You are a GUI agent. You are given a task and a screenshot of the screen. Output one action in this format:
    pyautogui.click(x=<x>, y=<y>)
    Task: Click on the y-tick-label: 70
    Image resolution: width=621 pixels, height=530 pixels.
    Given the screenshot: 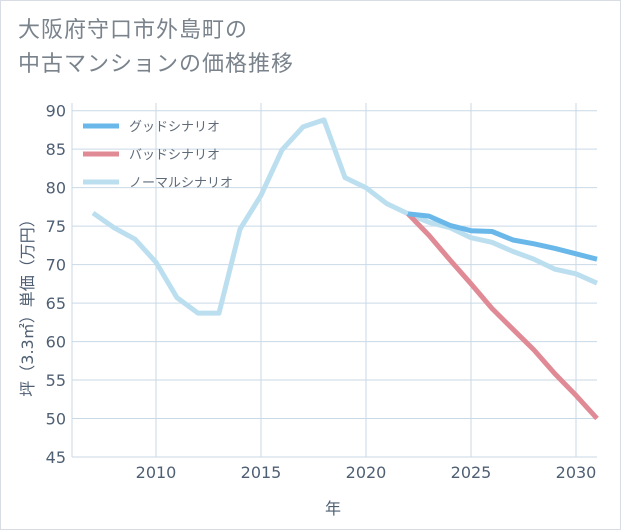 What is the action you would take?
    pyautogui.click(x=56, y=265)
    